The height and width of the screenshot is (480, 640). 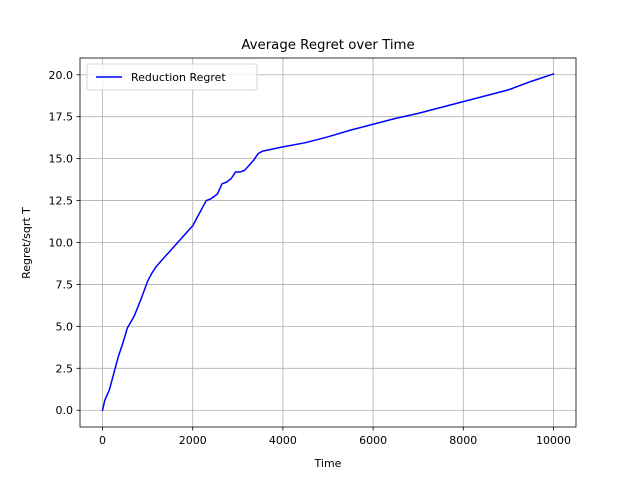 I want to click on y-tick-label: 5.0, so click(x=65, y=326).